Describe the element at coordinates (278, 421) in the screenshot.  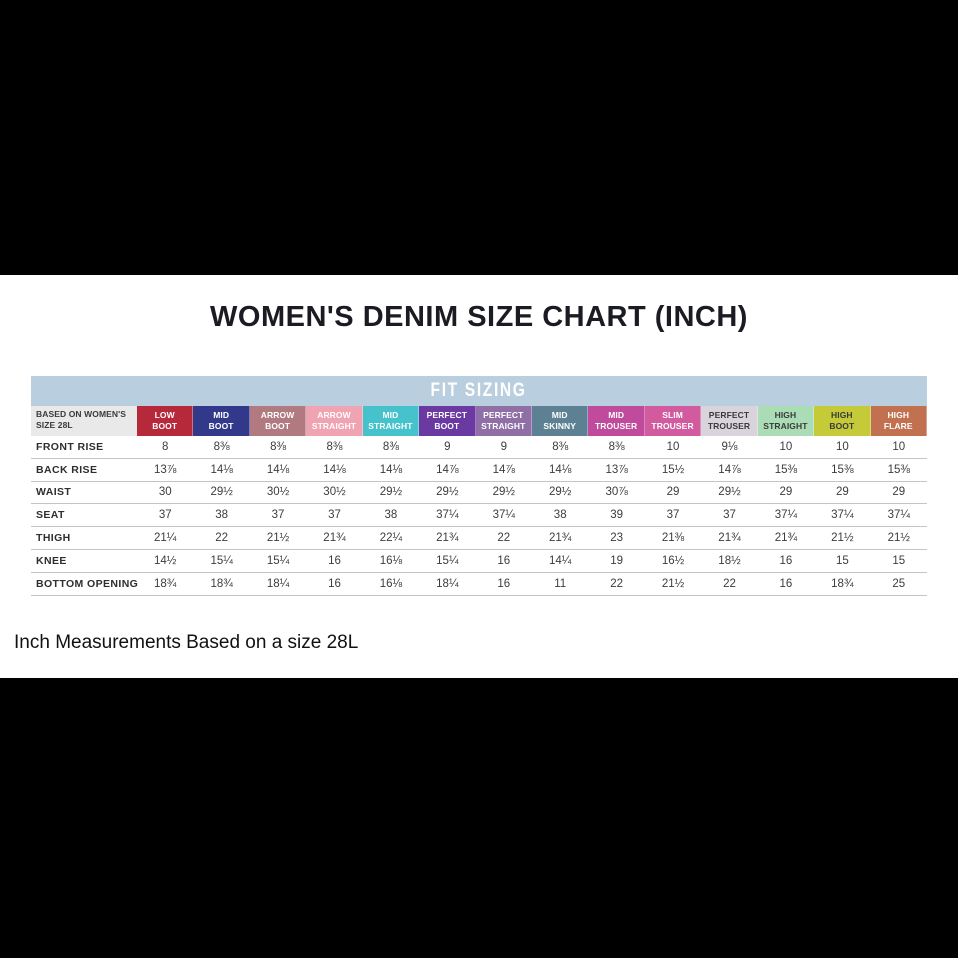
I see `fit-column-header-arrow-boot: ARROW BOOT` at that location.